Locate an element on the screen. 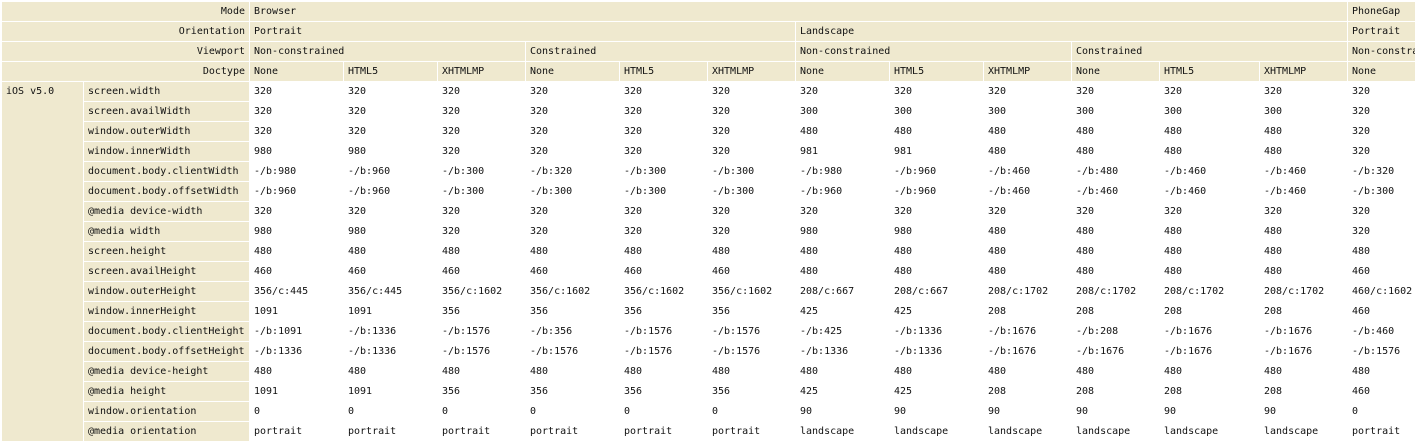 The width and height of the screenshot is (1415, 442). header-label: Mode is located at coordinates (125, 11).